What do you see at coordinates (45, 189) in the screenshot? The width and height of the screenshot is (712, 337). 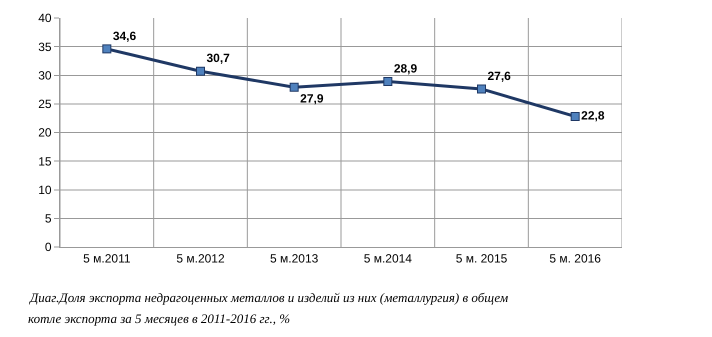 I see `y-tick-label: 10` at bounding box center [45, 189].